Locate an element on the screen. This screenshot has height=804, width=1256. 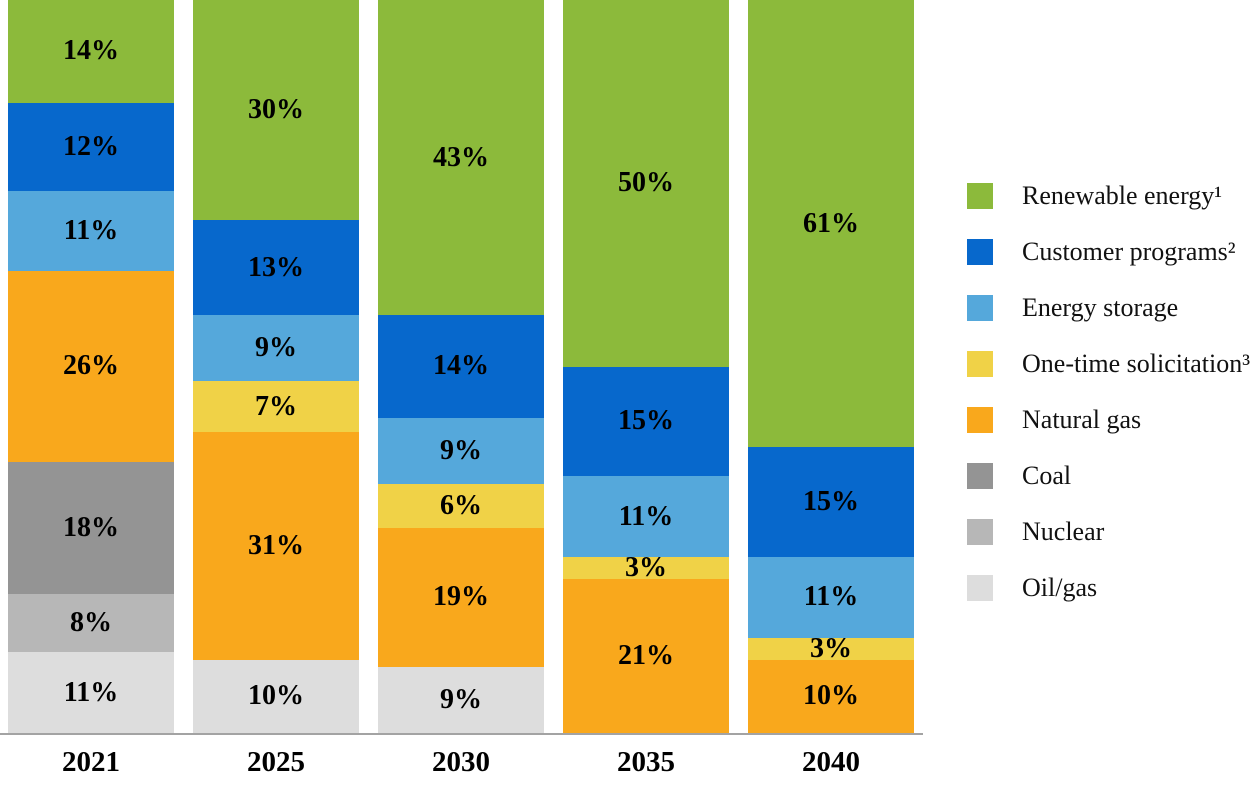
bar-2021: 14% 12% 11% 26% 18% 8% 11% is located at coordinates (91, 366).